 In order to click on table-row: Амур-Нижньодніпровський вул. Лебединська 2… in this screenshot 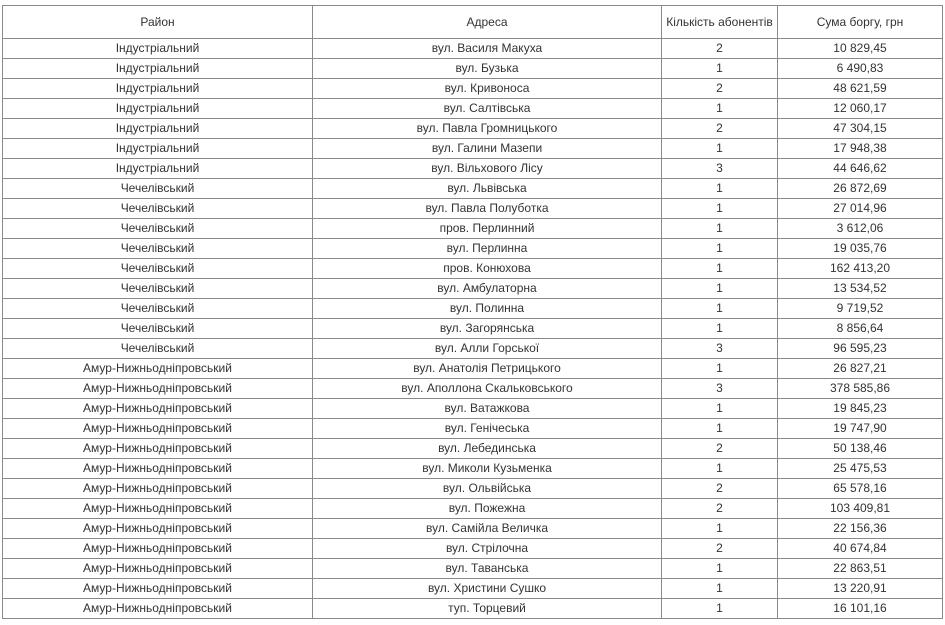, I will do `click(472, 448)`.